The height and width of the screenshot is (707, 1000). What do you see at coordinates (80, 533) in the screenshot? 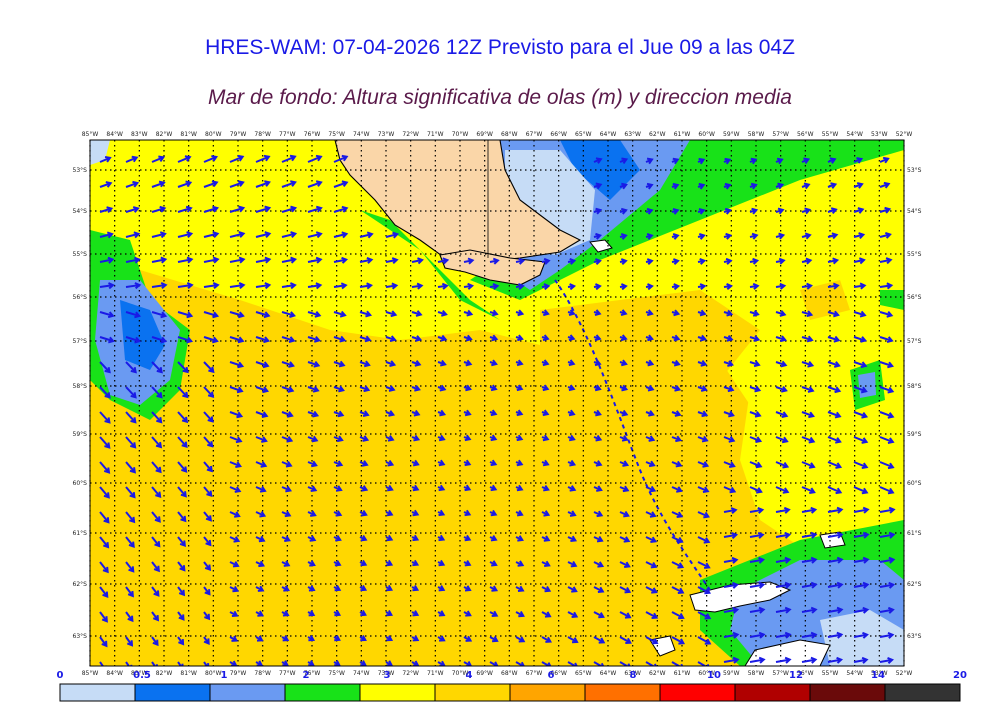
I see `lat-label: 61°S` at bounding box center [80, 533].